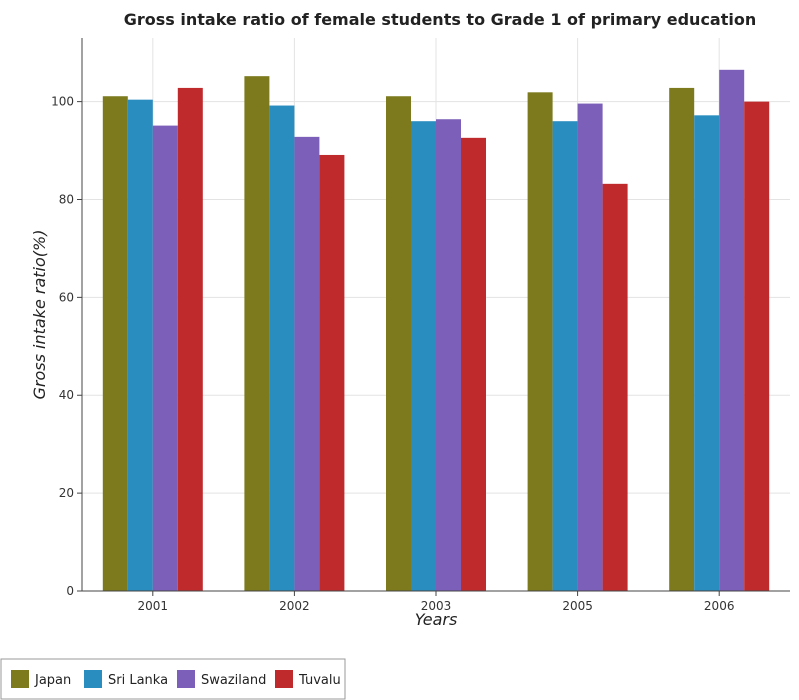  What do you see at coordinates (39, 315) in the screenshot?
I see `y-axis-label: Gross intake ratio(%)` at bounding box center [39, 315].